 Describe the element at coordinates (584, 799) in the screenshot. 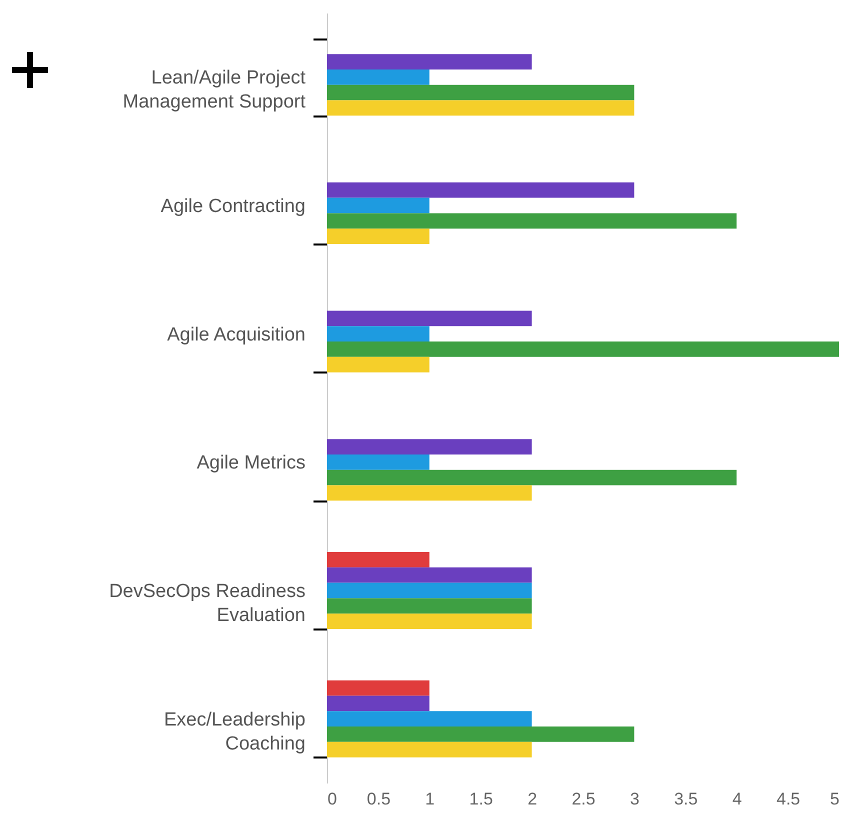

I see `x-tick-label: 2.5` at that location.